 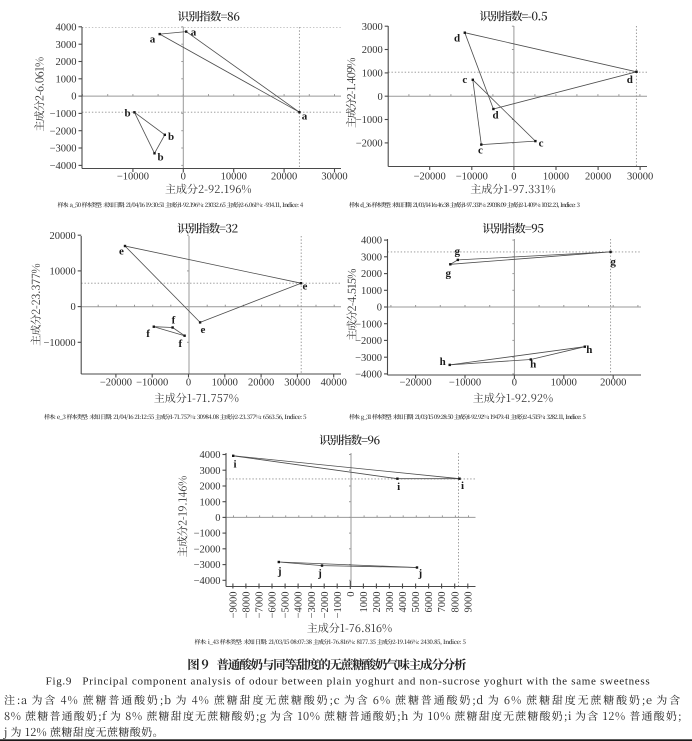 I want to click on svg-text: 6000, so click(x=429, y=602).